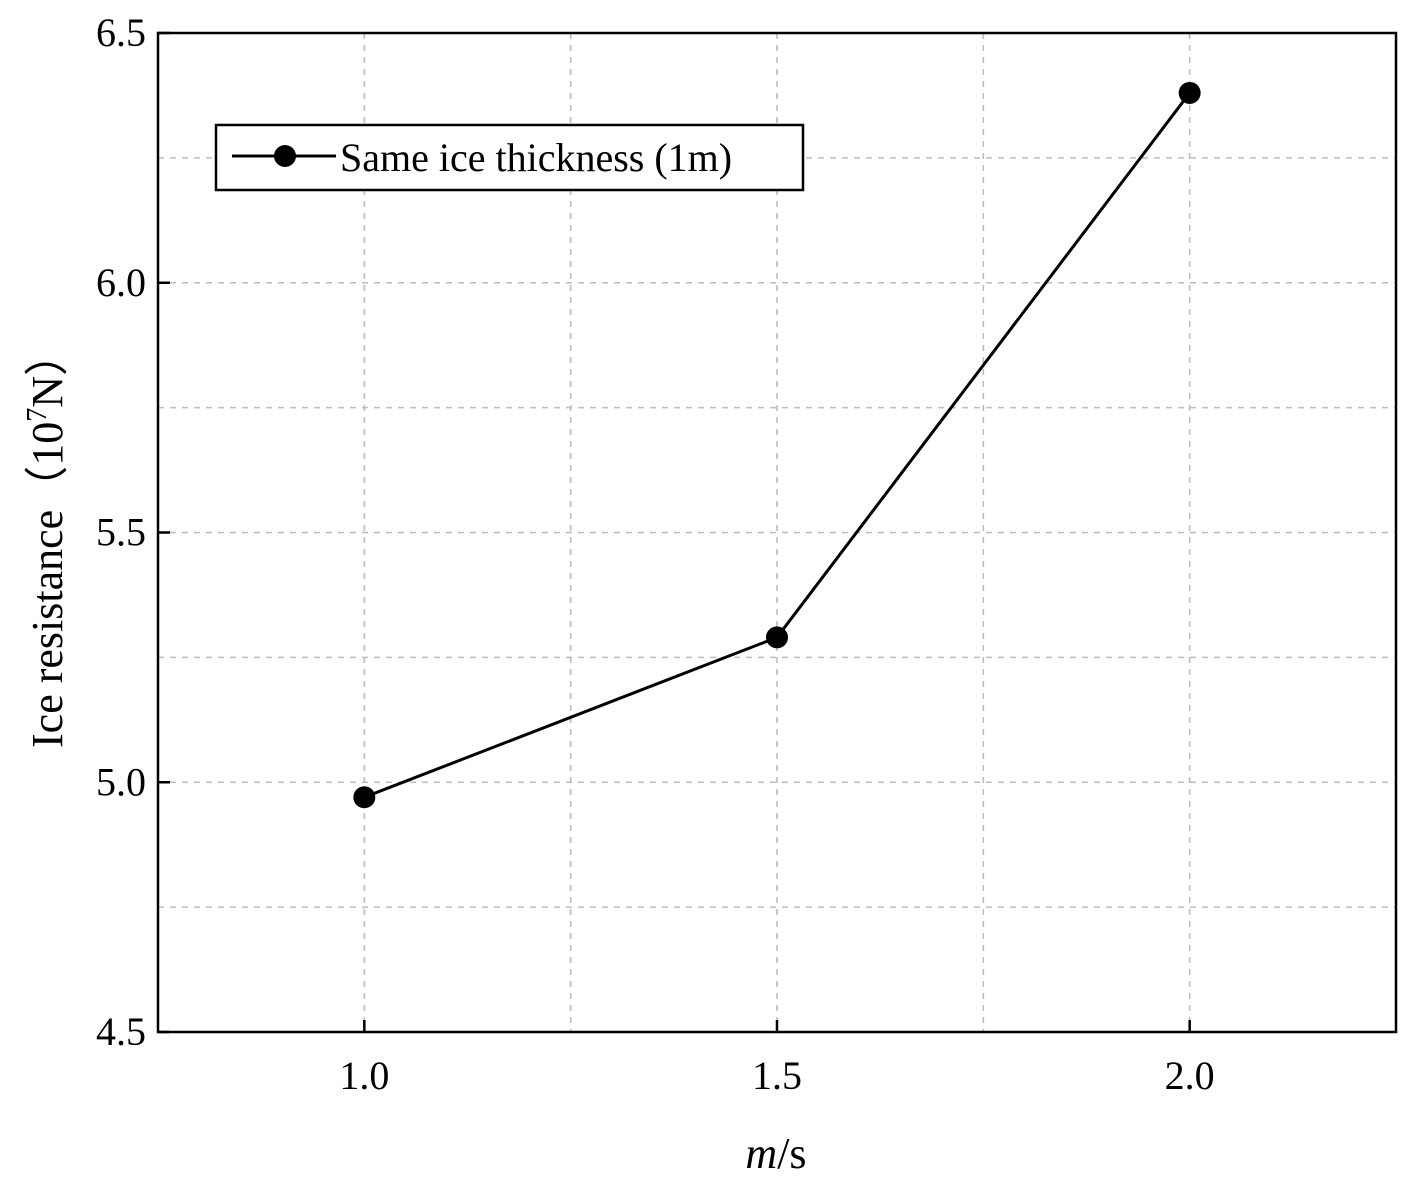  Describe the element at coordinates (121, 532) in the screenshot. I see `y-tick-label: 5.5` at that location.